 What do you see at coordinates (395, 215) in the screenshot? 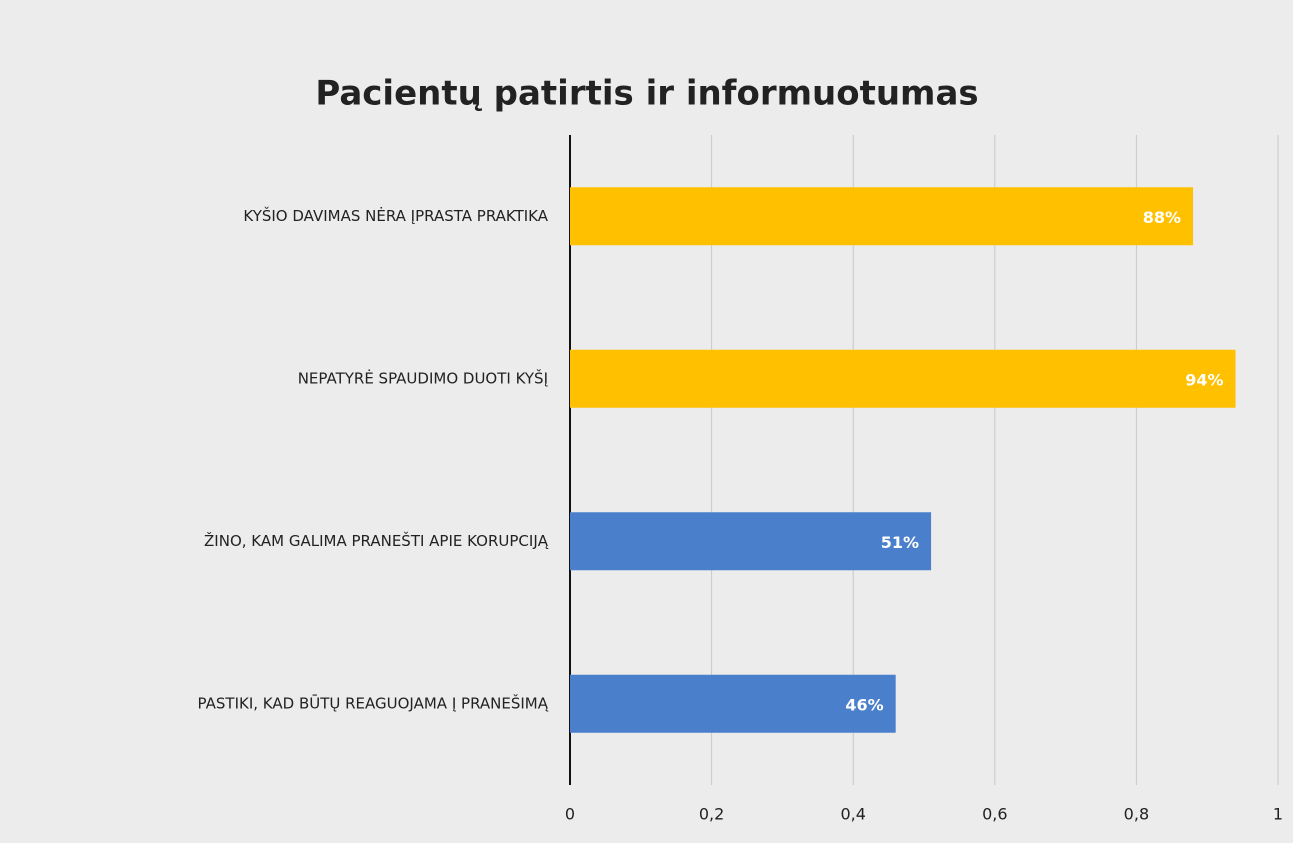
I see `y-tick-label: KYŠIO DAVIMAS NĖRA ĮPRASTA PRAKTIKA` at bounding box center [395, 215].